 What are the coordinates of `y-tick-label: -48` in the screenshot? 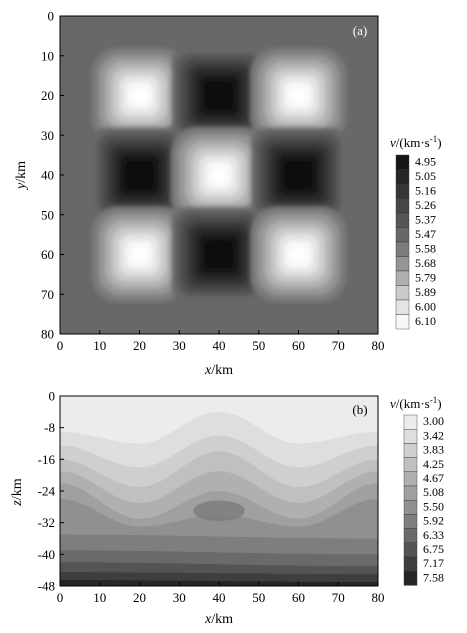 It's located at (46, 586).